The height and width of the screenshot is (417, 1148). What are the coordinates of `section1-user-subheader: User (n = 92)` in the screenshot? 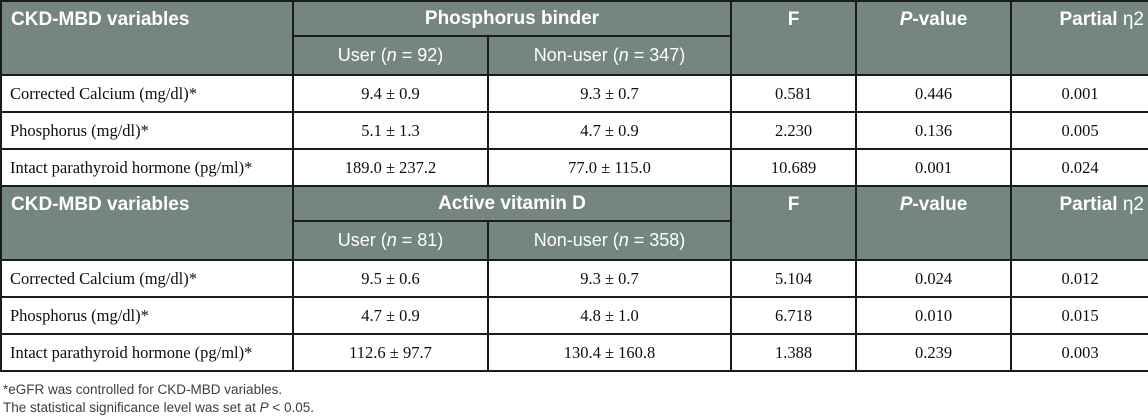 It's located at (390, 55).